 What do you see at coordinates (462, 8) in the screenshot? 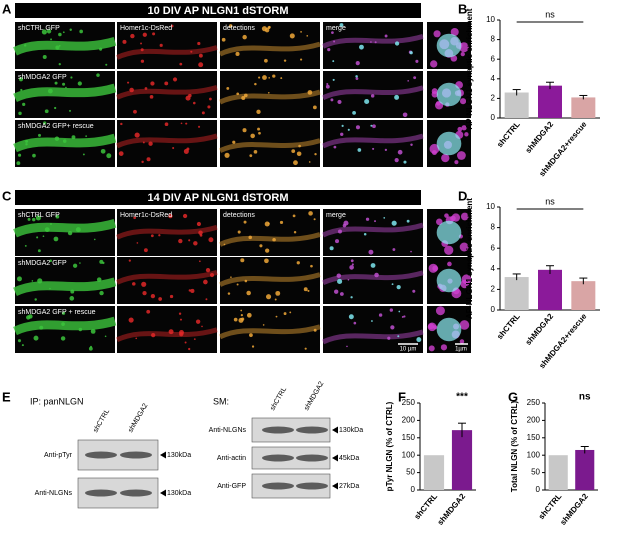
I see `panel-letter: B` at bounding box center [462, 8].